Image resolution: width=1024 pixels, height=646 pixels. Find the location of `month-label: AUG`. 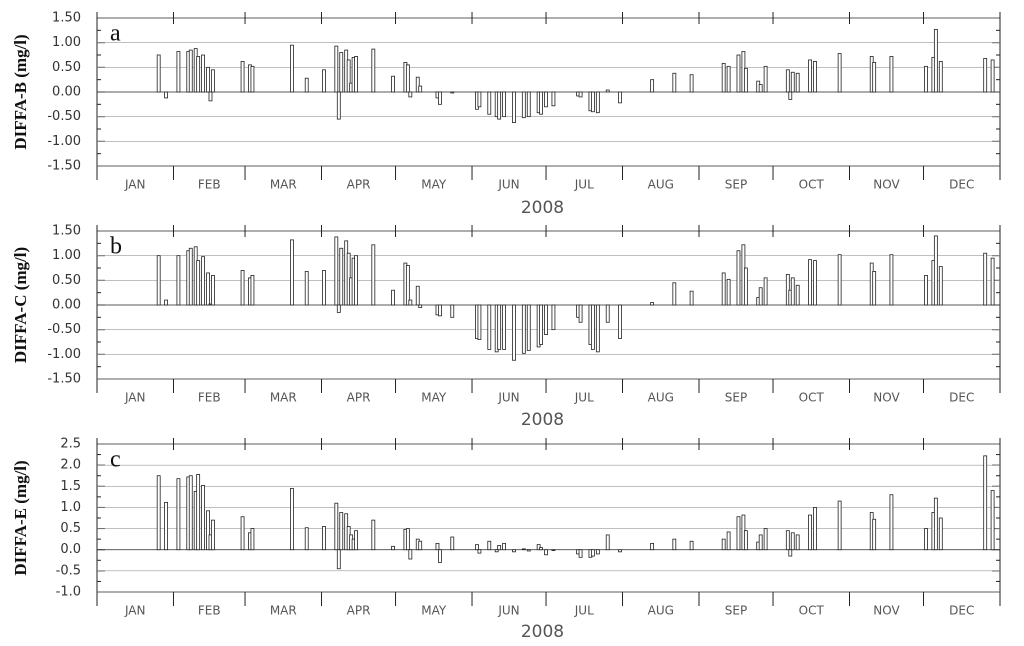

month-label: AUG is located at coordinates (661, 611).